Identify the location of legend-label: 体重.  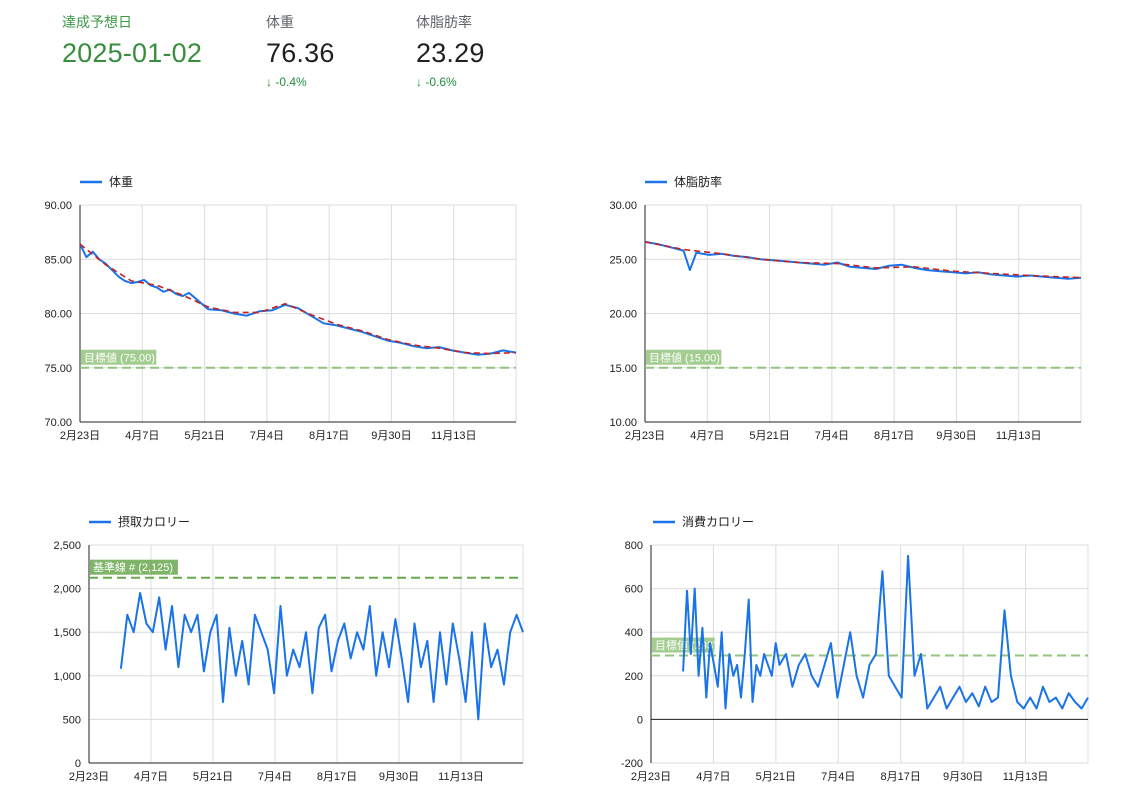
(121, 182).